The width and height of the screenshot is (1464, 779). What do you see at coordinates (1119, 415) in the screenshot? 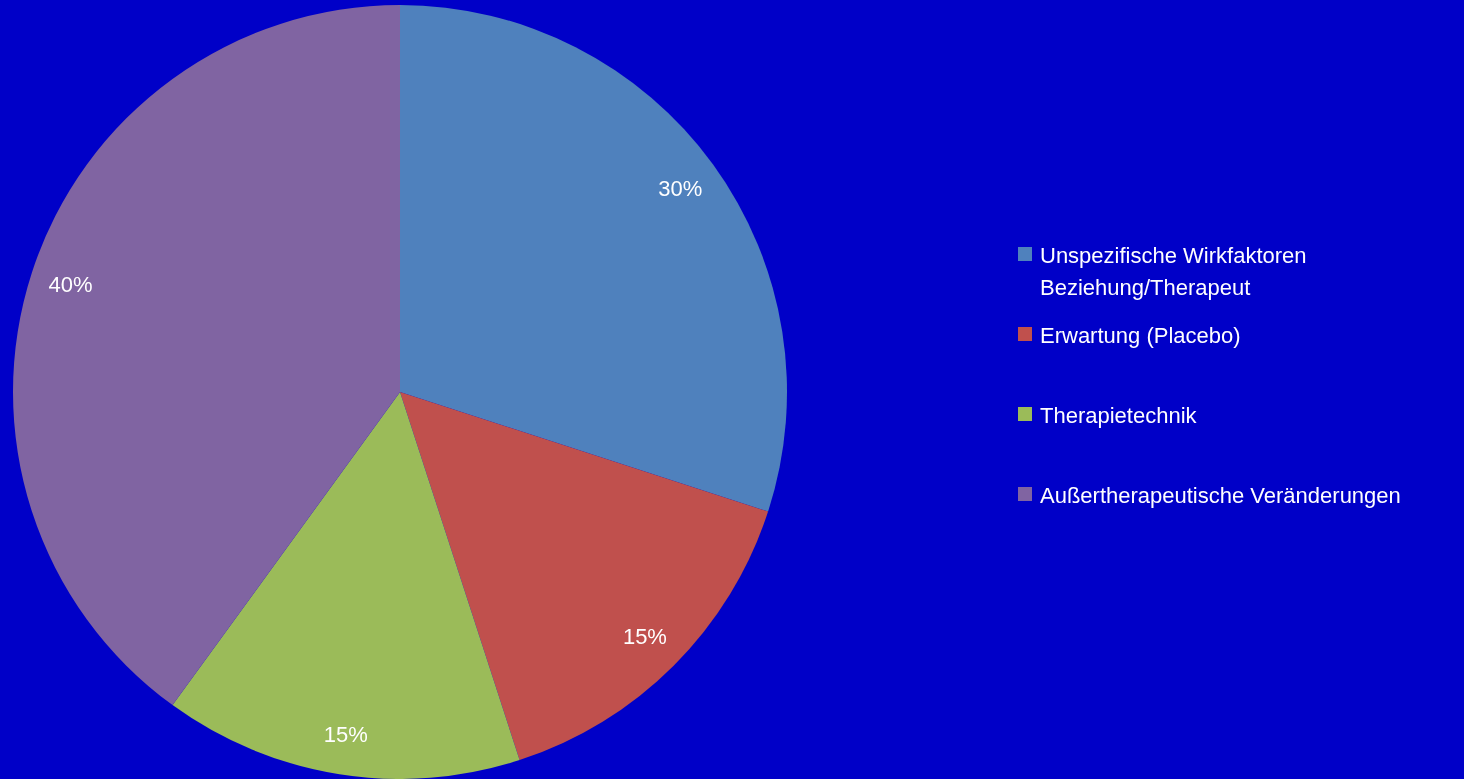
I see `legend-label: Therapietechnik` at bounding box center [1119, 415].